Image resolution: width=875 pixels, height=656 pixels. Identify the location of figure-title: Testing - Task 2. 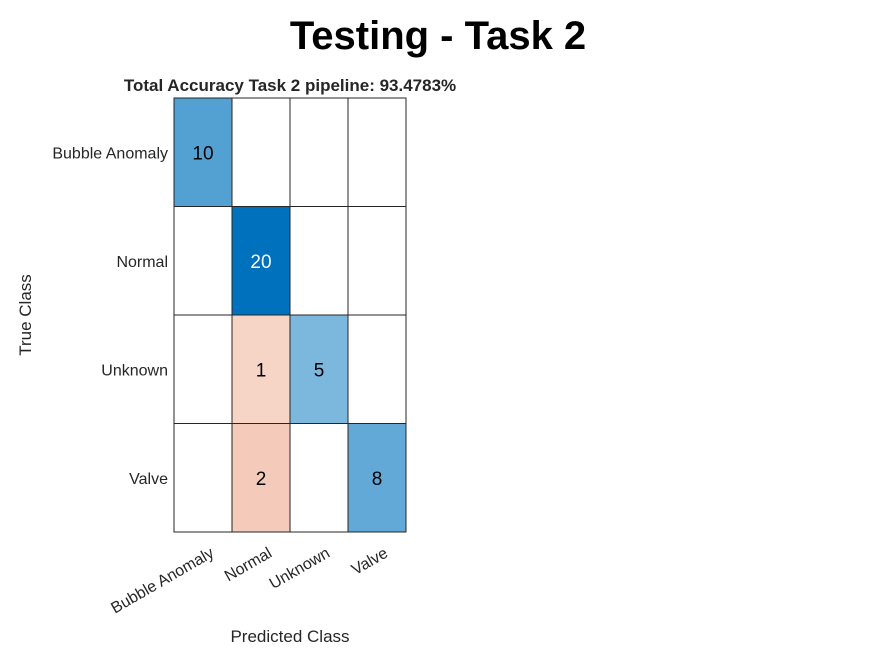
(438, 36).